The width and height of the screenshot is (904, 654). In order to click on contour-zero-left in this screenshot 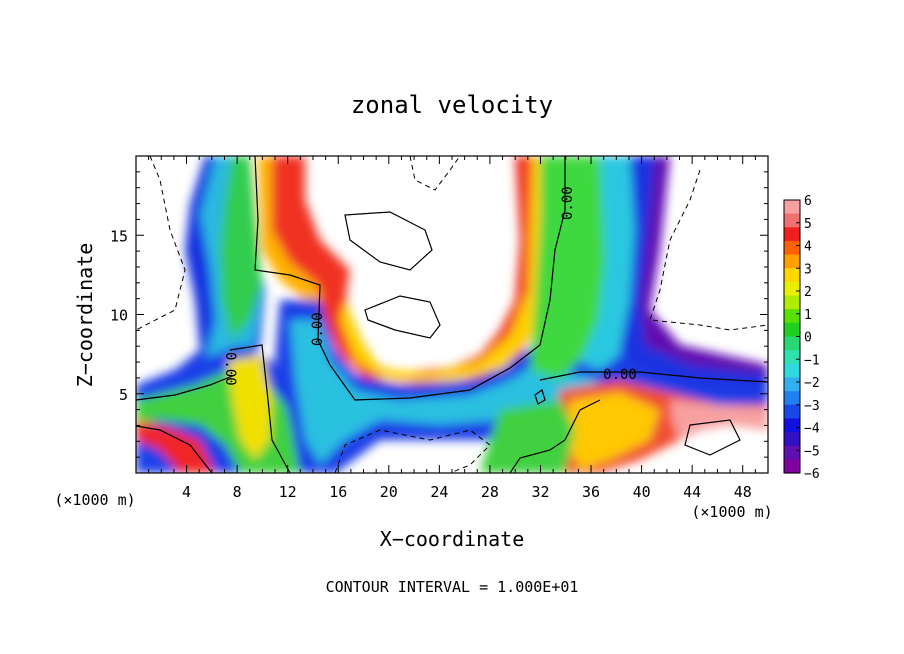, I will do `click(410, 278)`.